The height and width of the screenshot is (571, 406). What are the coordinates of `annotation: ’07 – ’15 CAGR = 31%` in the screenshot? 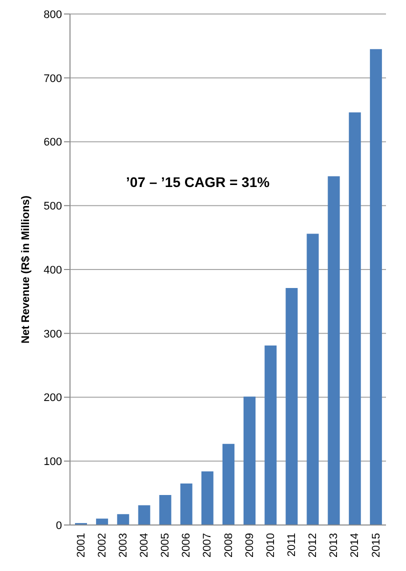 It's located at (198, 182).